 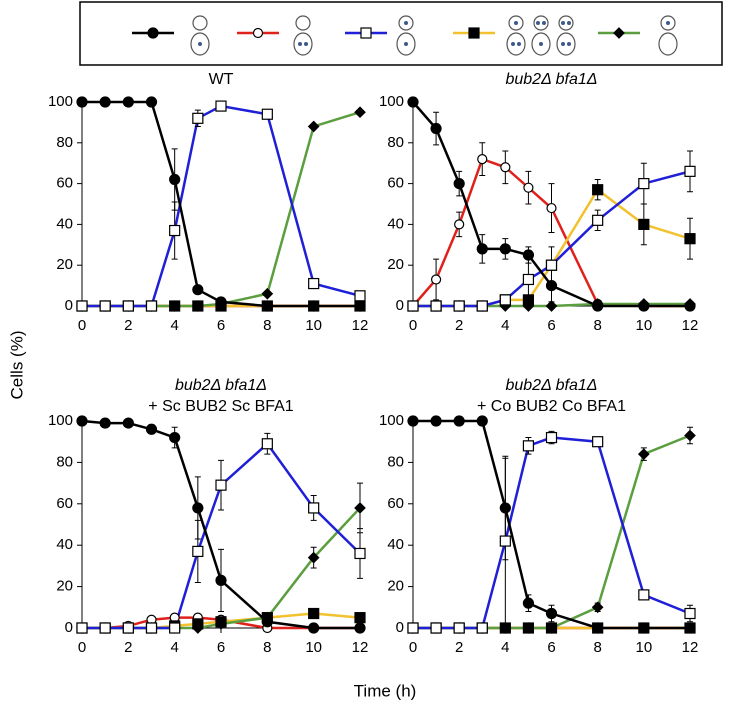 I want to click on x-tick-label: 0, so click(x=413, y=647).